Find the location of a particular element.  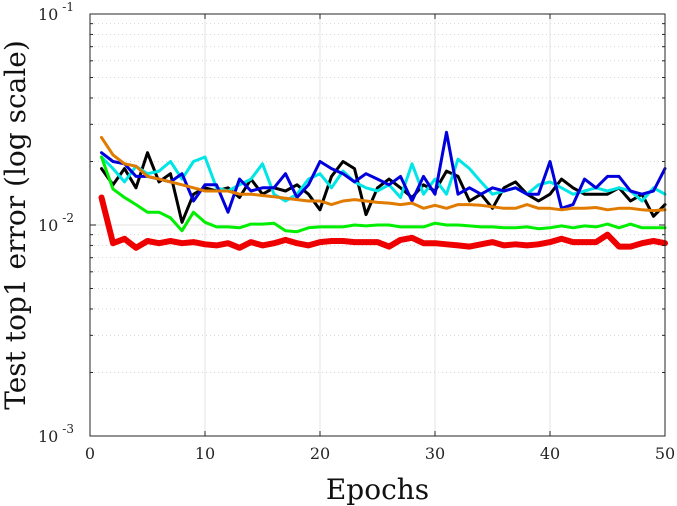

x-tick-label: 30 is located at coordinates (435, 453).